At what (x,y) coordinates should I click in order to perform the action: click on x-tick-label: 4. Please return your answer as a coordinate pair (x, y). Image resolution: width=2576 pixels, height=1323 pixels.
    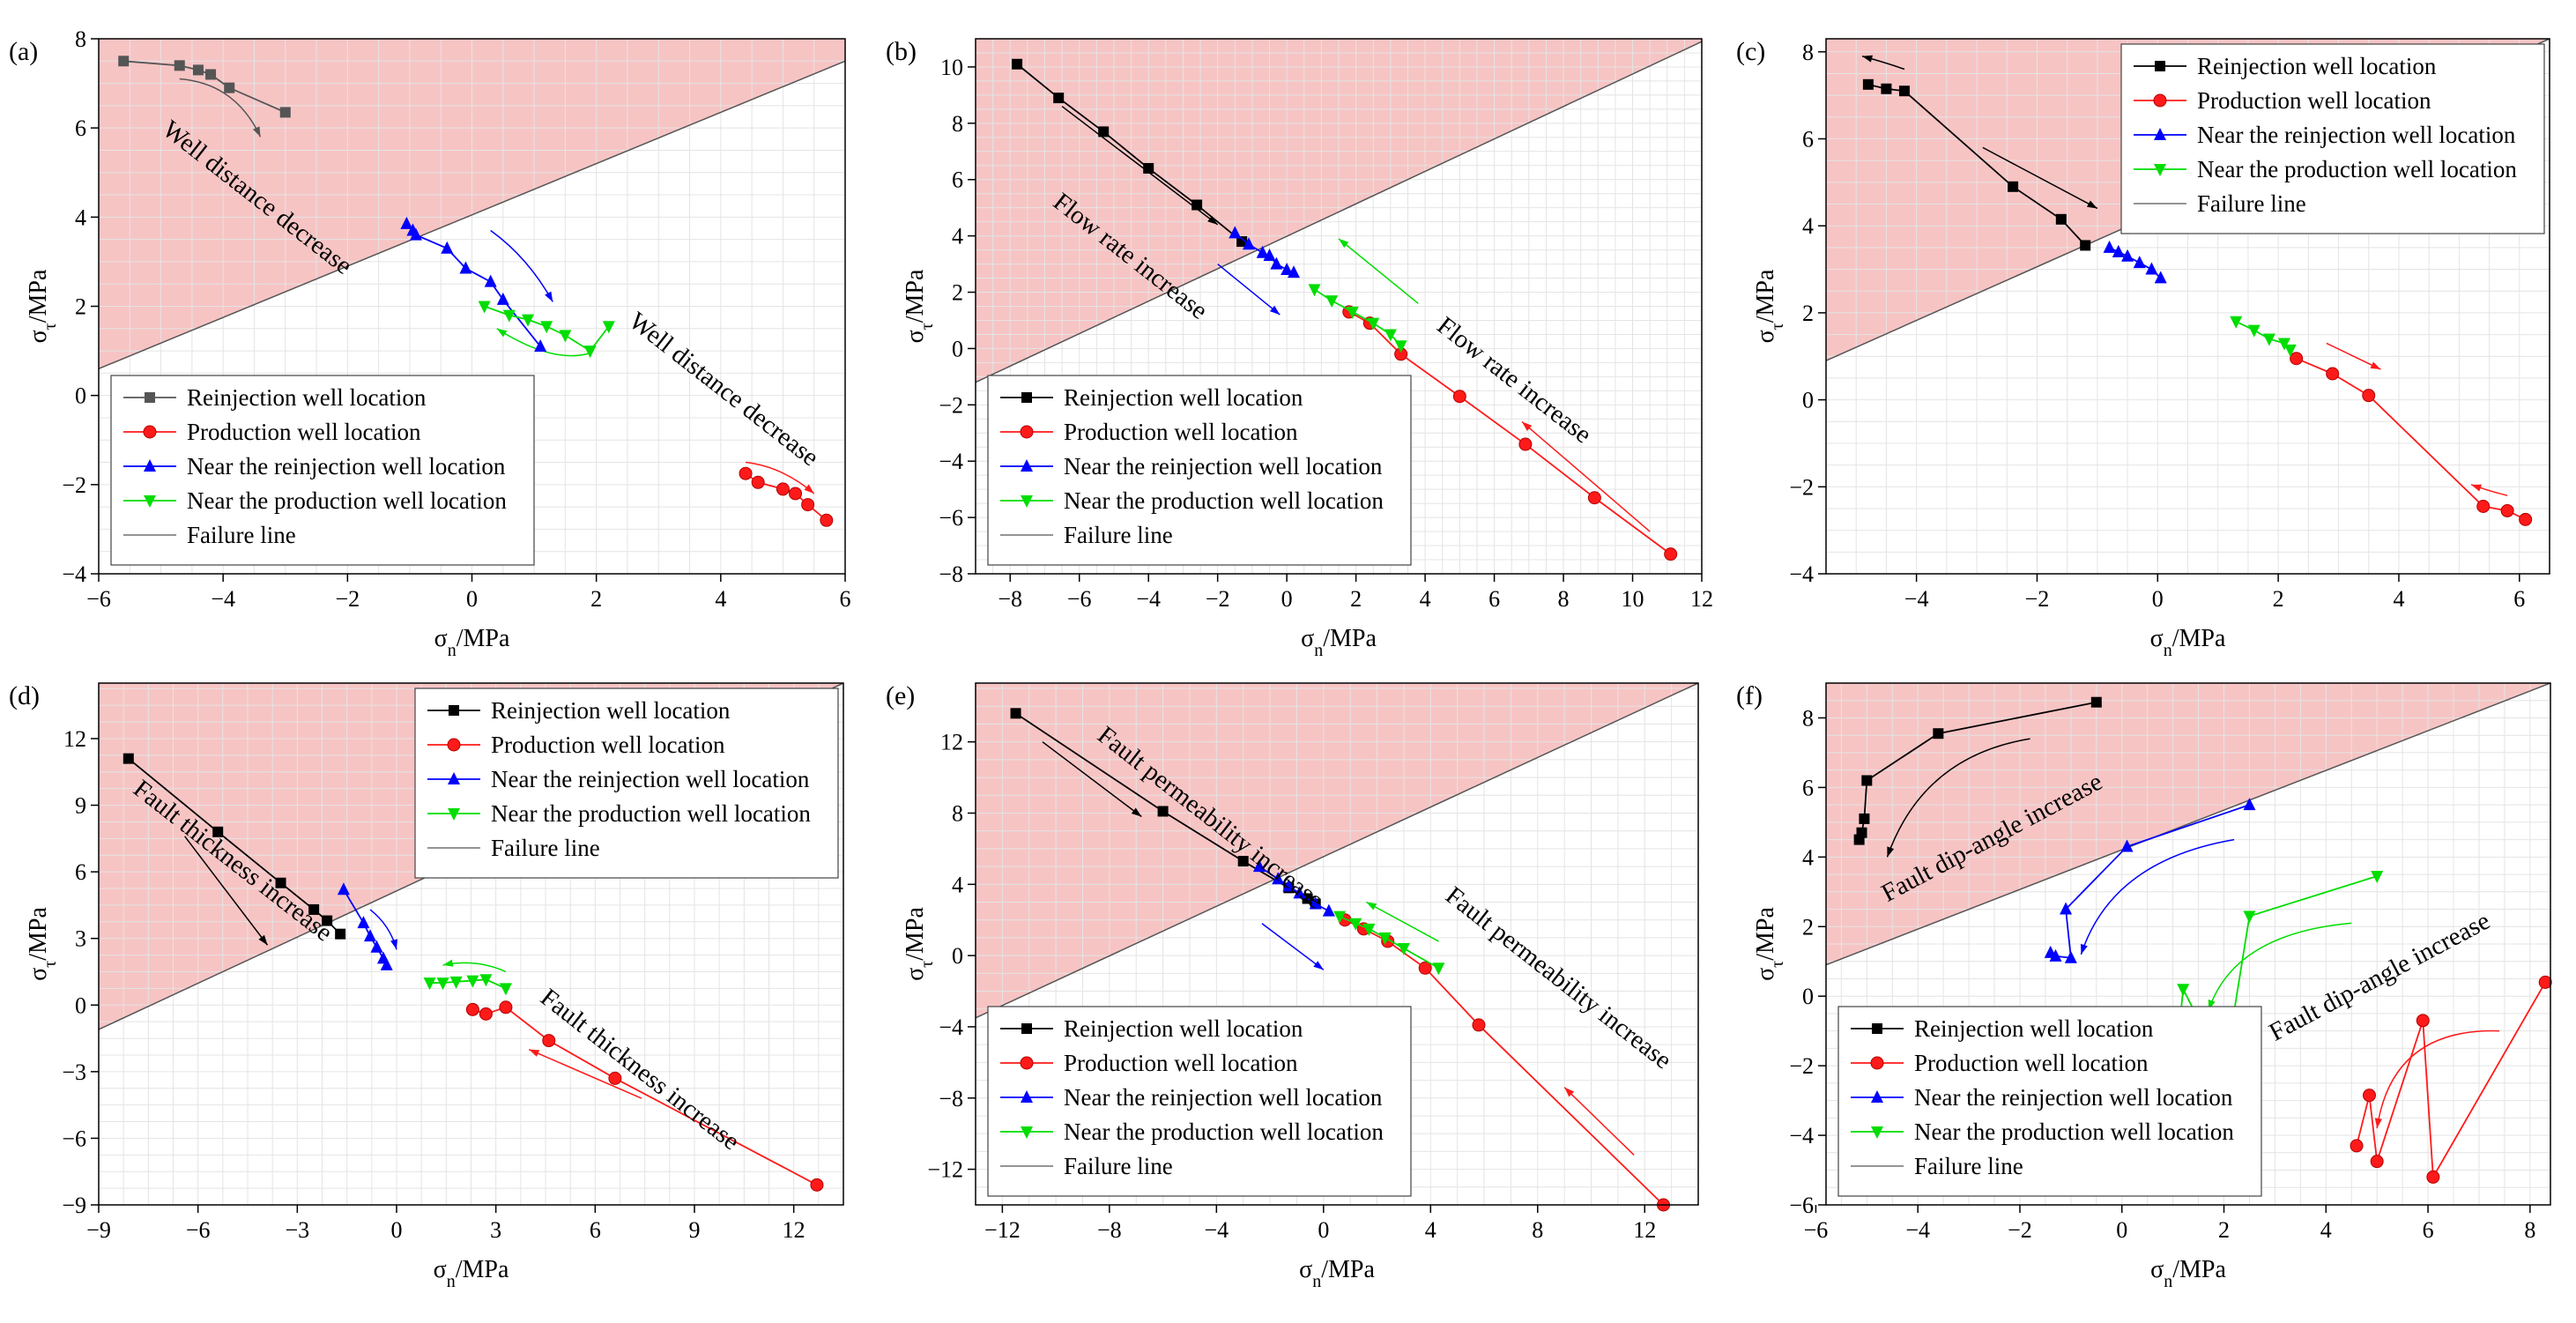
    Looking at the image, I should click on (2326, 1230).